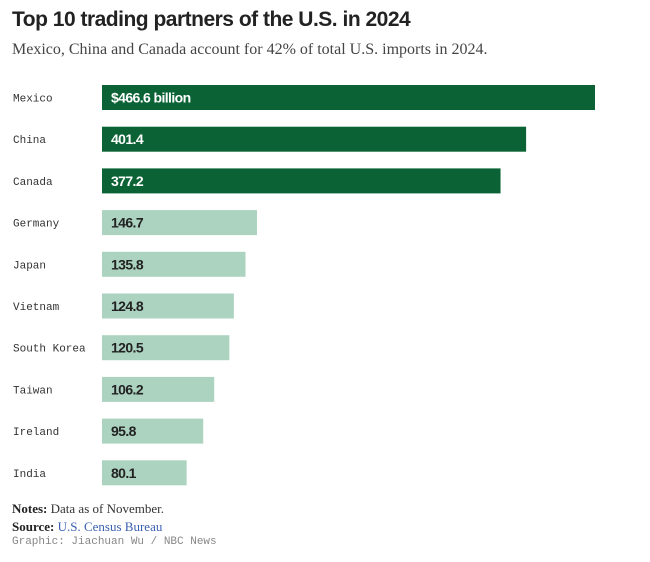  I want to click on value-label: 80.1, so click(124, 473).